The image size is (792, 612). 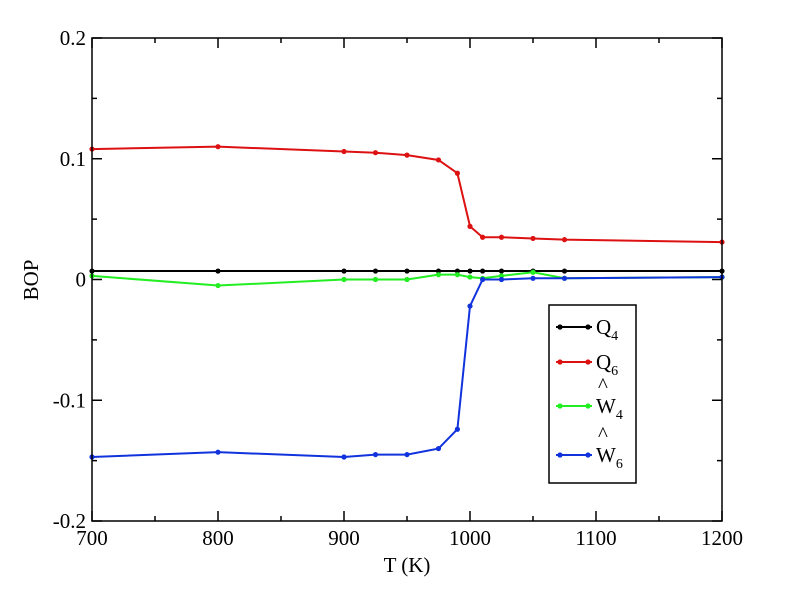 What do you see at coordinates (344, 538) in the screenshot?
I see `x-tick-label-2: 900` at bounding box center [344, 538].